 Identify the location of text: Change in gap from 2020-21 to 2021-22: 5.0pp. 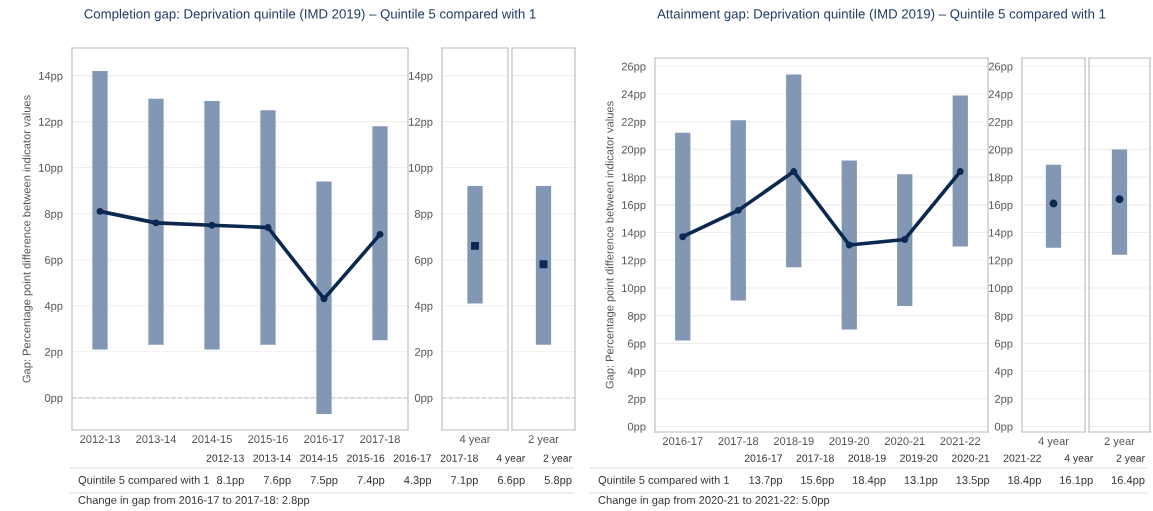
(714, 501).